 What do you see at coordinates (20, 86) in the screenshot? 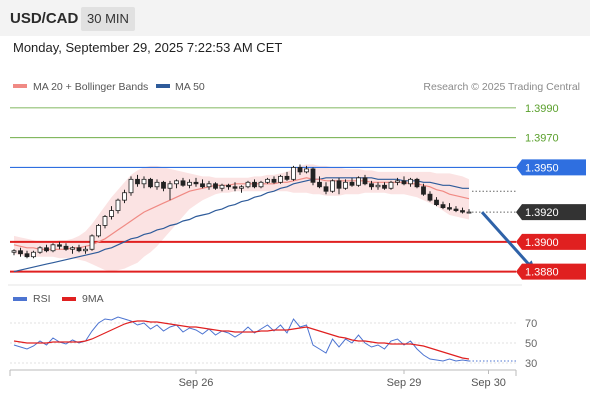
I see `ma20-legend-swatch` at bounding box center [20, 86].